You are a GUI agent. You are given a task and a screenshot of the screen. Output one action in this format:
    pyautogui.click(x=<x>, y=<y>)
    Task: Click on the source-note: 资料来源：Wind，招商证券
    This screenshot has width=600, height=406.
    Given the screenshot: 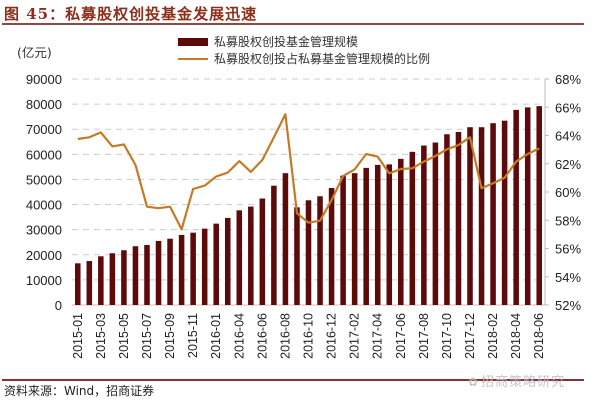 What is the action you would take?
    pyautogui.click(x=79, y=391)
    